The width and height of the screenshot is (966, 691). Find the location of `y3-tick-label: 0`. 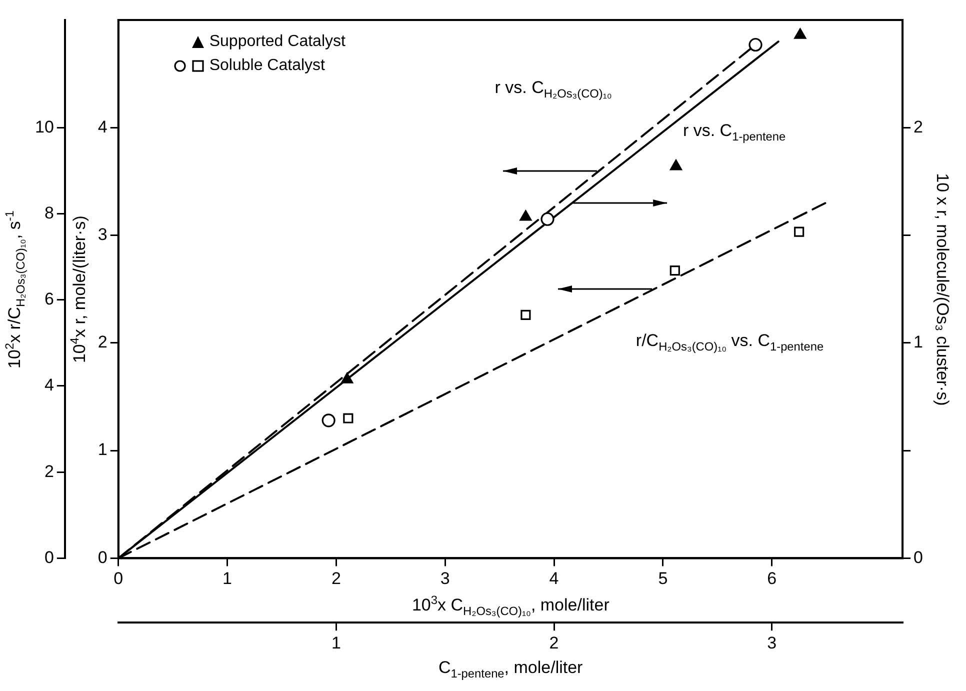

y3-tick-label: 0 is located at coordinates (103, 557).